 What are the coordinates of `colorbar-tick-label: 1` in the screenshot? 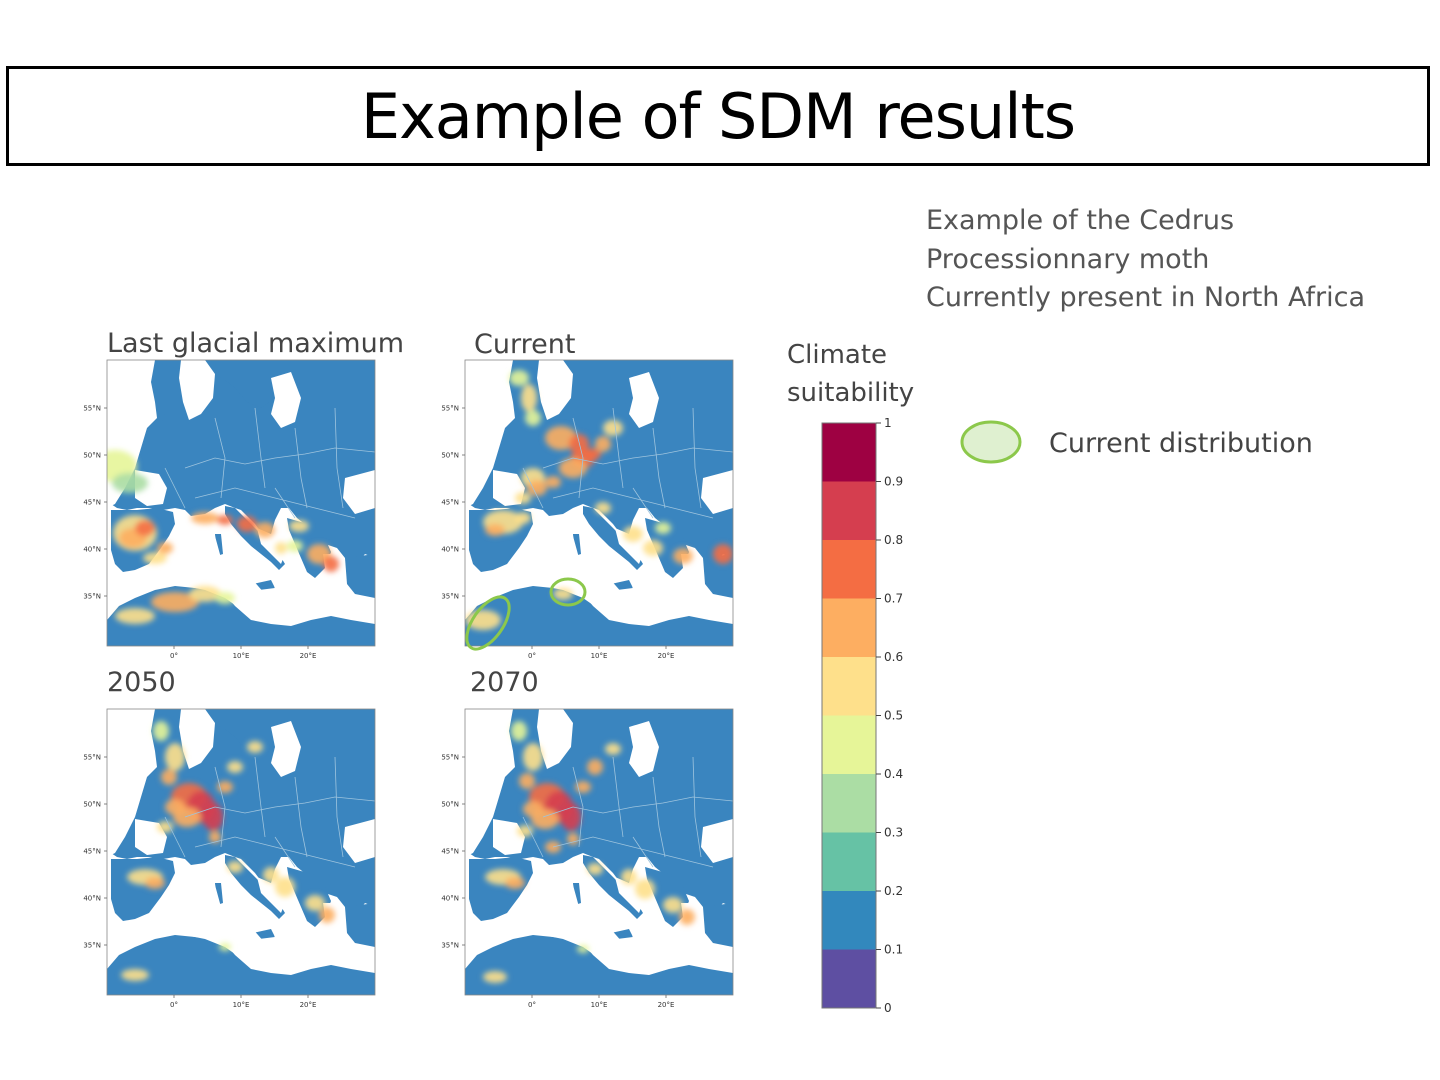 It's located at (888, 423).